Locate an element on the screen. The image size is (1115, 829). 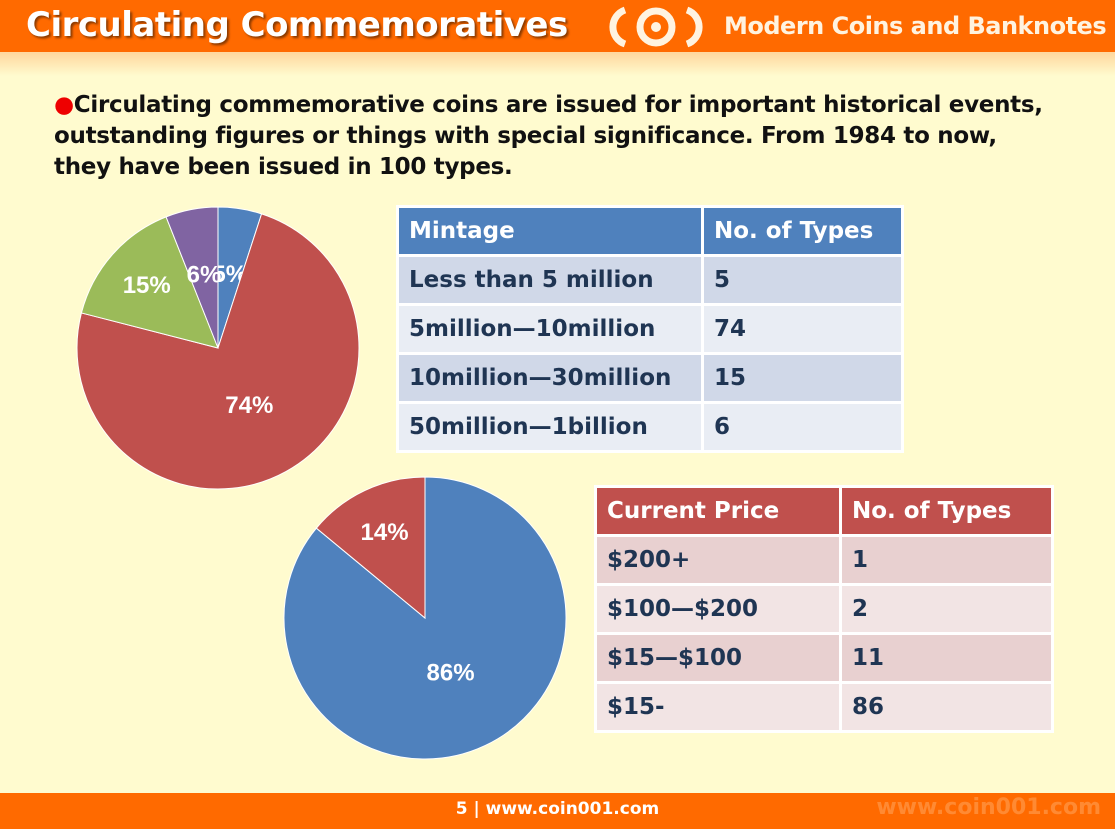
table-row: $15—$100 11 is located at coordinates (824, 658).